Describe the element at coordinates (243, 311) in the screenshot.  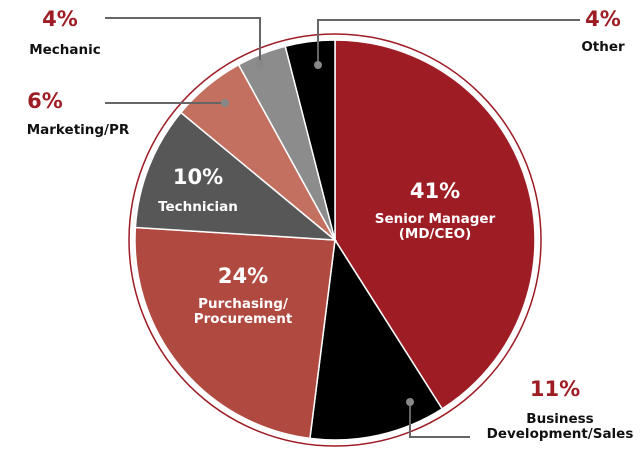
I see `category-label: Purchasing/ Procurement` at that location.